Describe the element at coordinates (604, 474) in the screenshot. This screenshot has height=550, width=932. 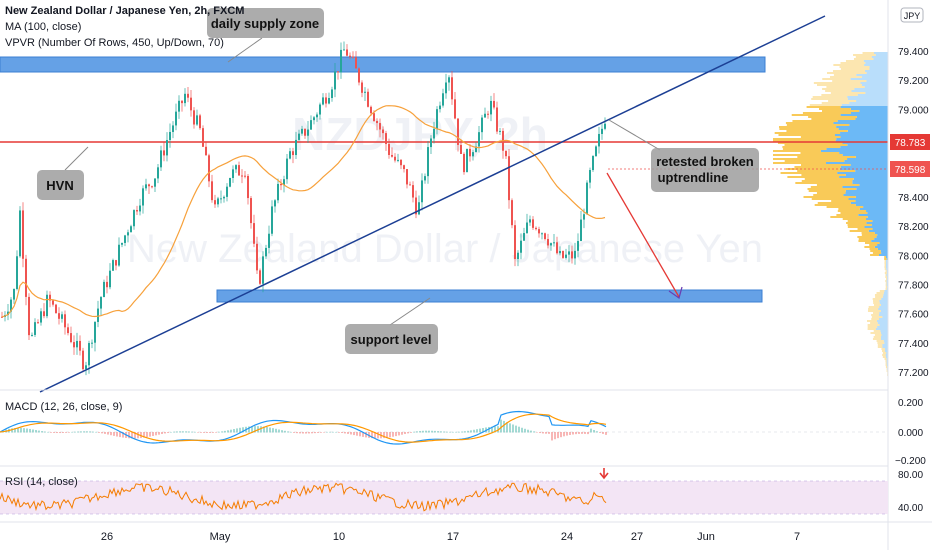
I see `rsi-down-arrow` at that location.